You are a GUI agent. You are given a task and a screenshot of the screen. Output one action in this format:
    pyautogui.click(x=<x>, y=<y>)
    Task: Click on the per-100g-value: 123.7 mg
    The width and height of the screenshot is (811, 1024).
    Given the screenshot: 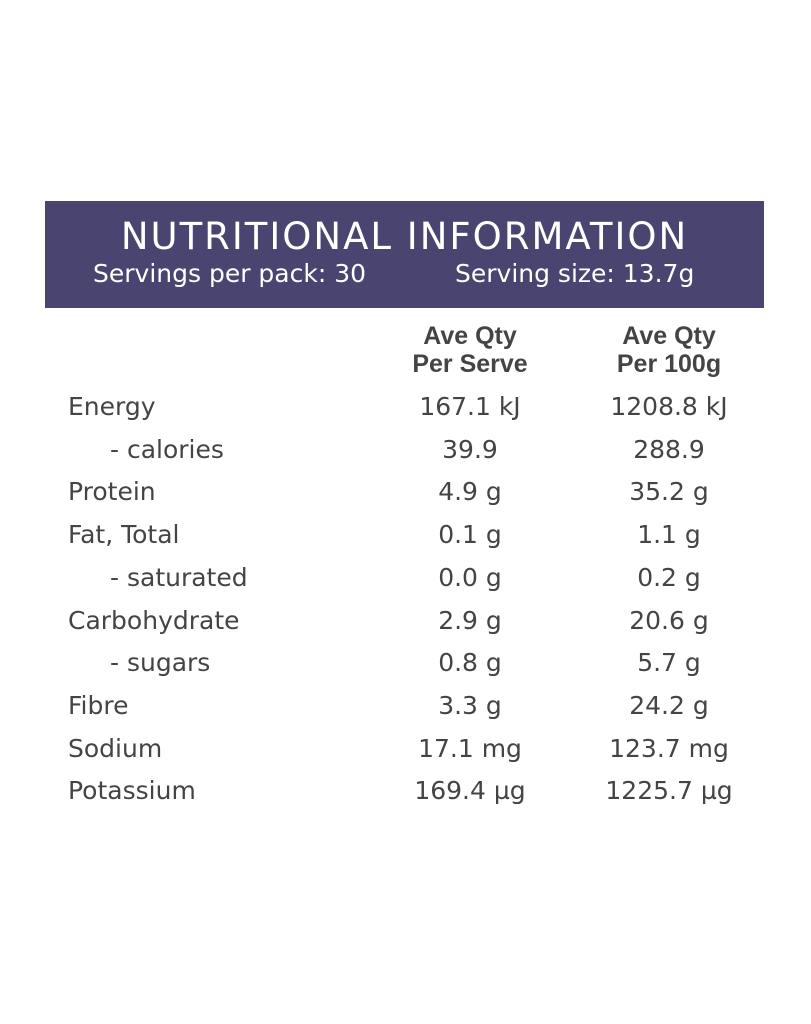 What is the action you would take?
    pyautogui.click(x=669, y=748)
    